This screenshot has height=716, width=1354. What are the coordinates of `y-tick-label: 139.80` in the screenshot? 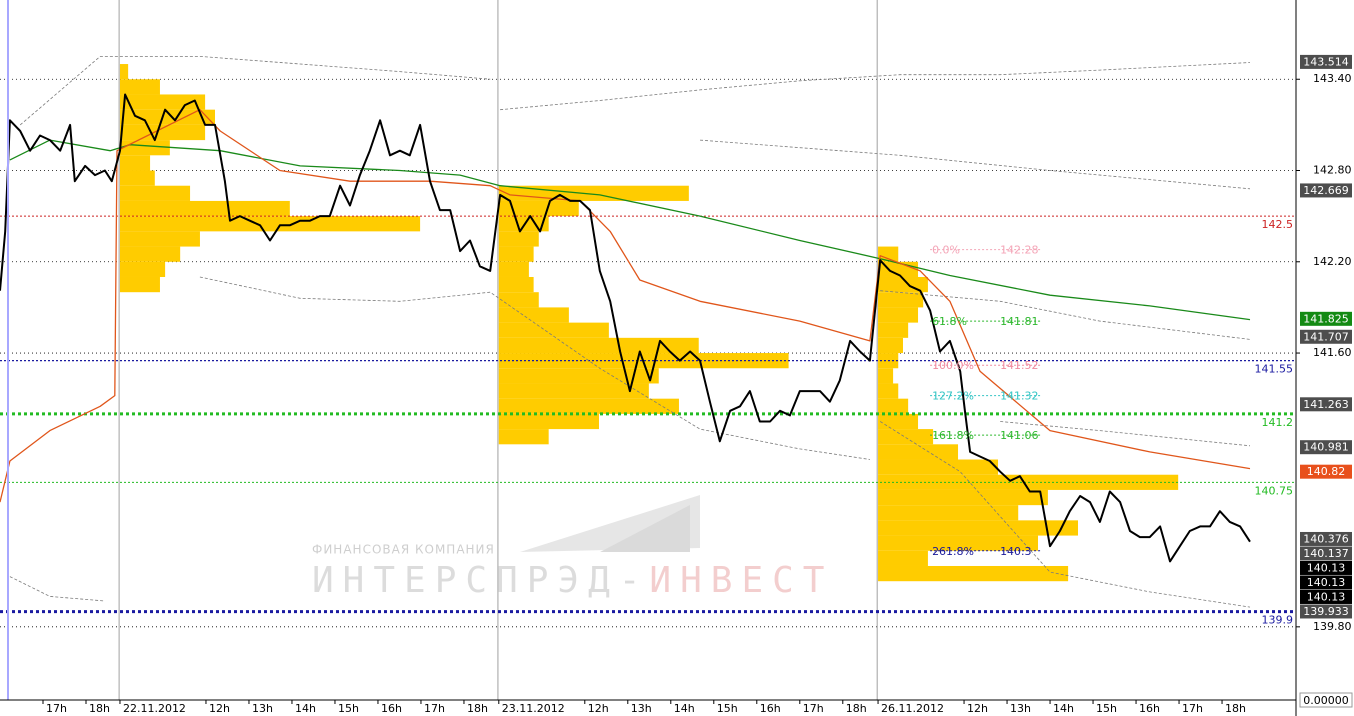 It's located at (1332, 626).